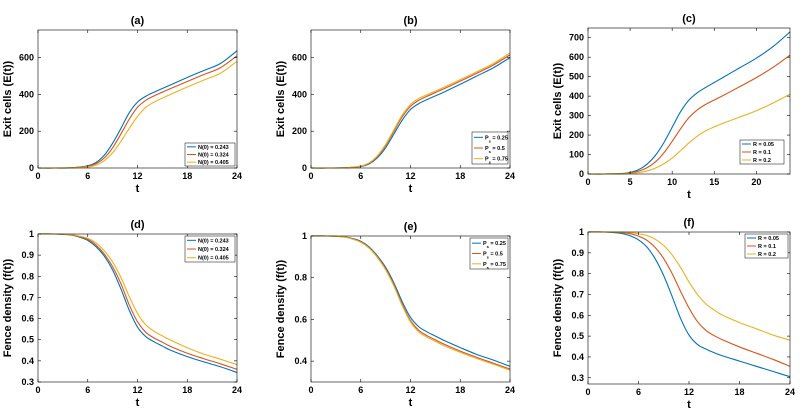 This screenshot has height=412, width=802. What do you see at coordinates (630, 182) in the screenshot?
I see `x-tick-label: 5` at bounding box center [630, 182].